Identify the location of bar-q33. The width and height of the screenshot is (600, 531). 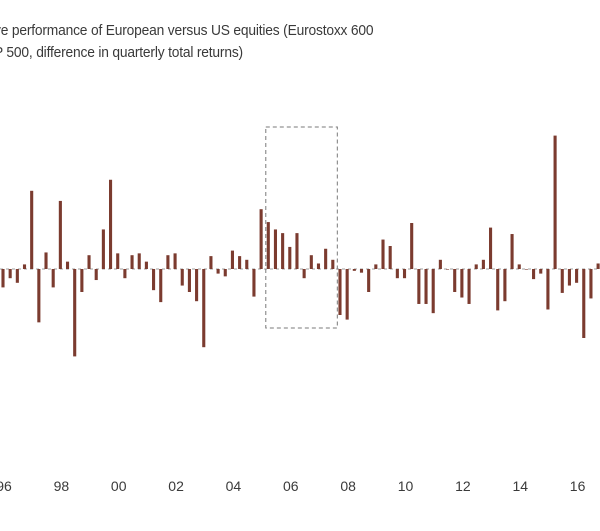
(240, 262).